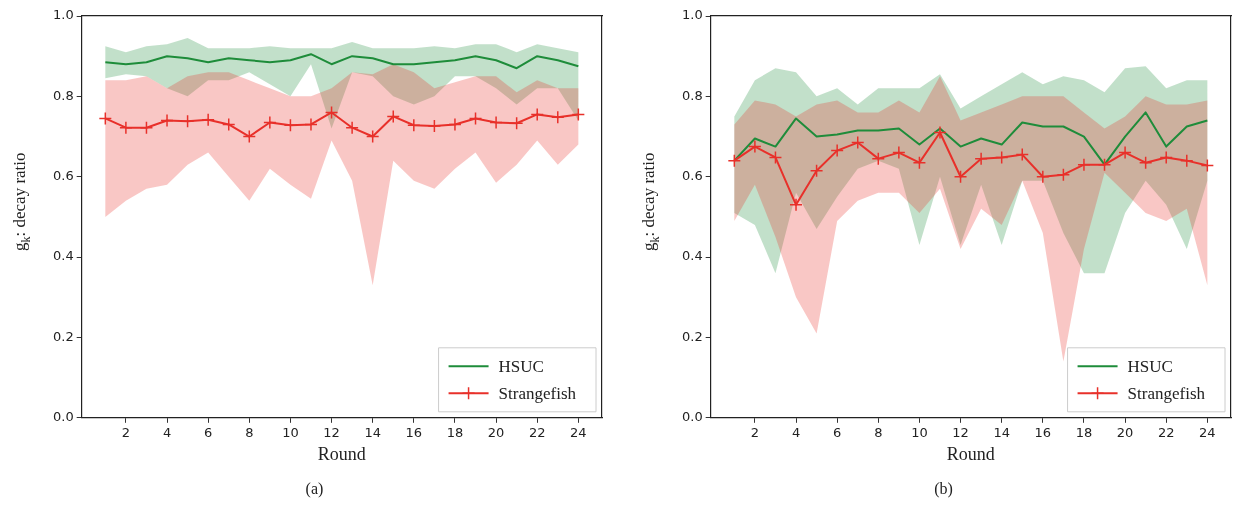  What do you see at coordinates (314, 489) in the screenshot?
I see `text: (a)` at bounding box center [314, 489].